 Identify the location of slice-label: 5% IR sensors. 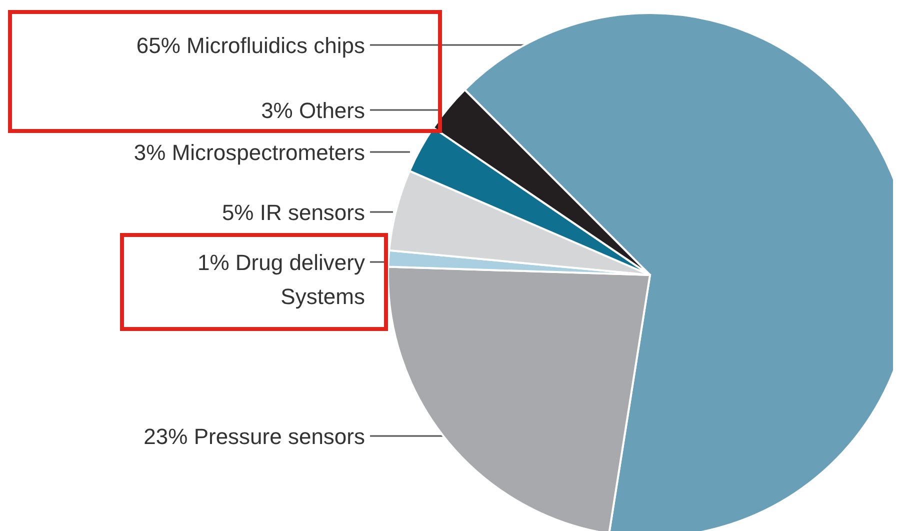
(293, 212).